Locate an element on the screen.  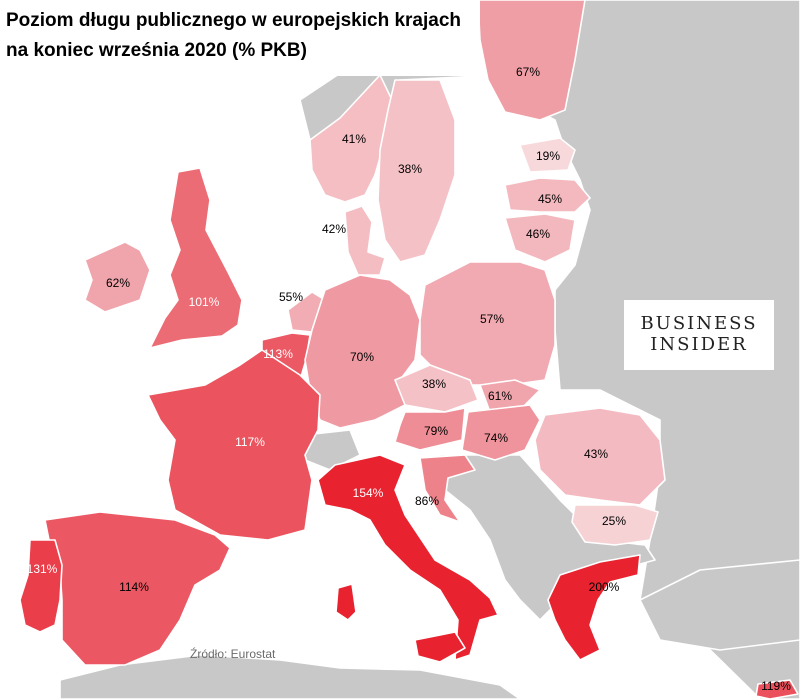
region-sicily is located at coordinates (440, 647).